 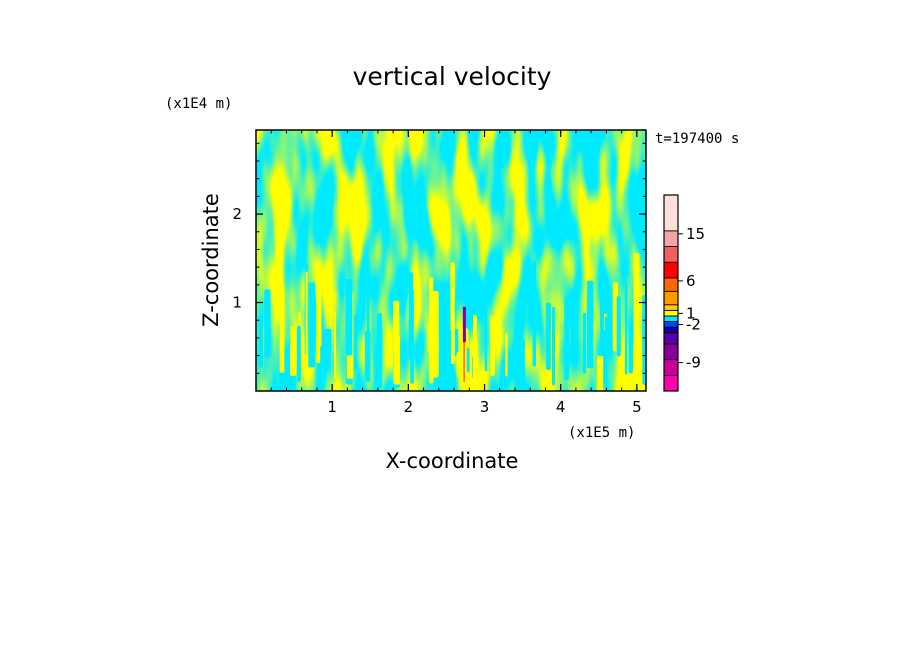 What do you see at coordinates (237, 303) in the screenshot?
I see `y-tick-label: 1` at bounding box center [237, 303].